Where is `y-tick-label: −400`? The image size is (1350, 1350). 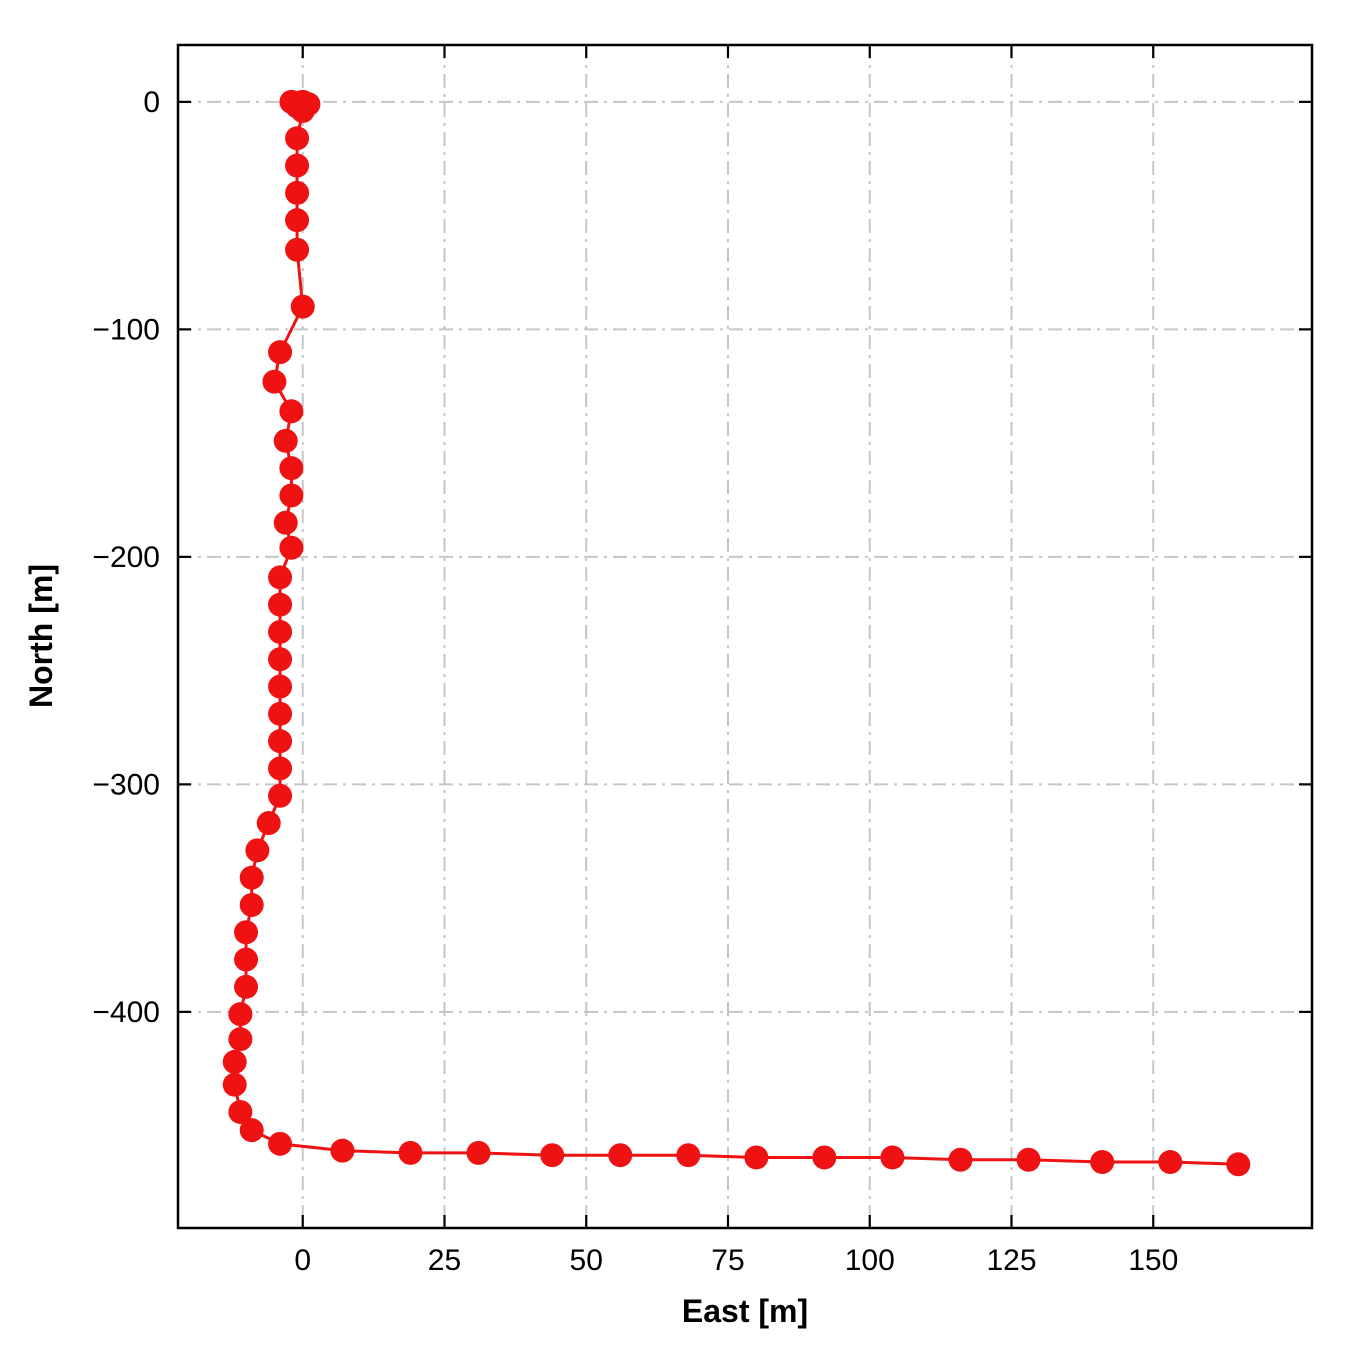 y-tick-label: −400 is located at coordinates (126, 1012).